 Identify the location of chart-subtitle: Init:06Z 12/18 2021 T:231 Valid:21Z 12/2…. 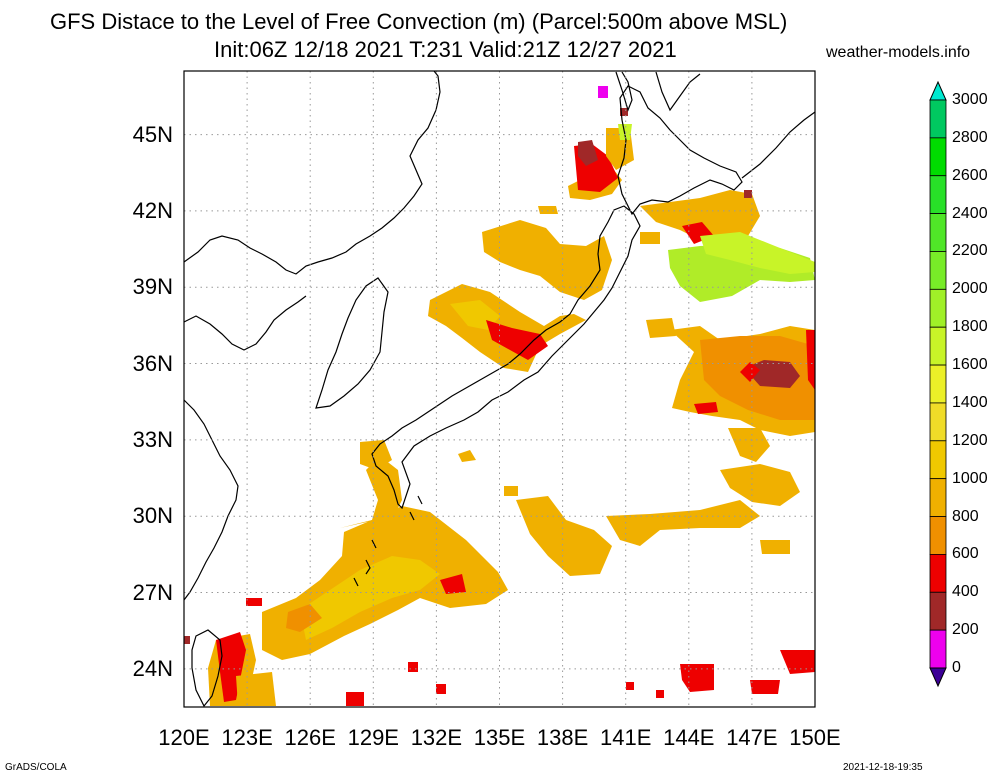
(445, 49).